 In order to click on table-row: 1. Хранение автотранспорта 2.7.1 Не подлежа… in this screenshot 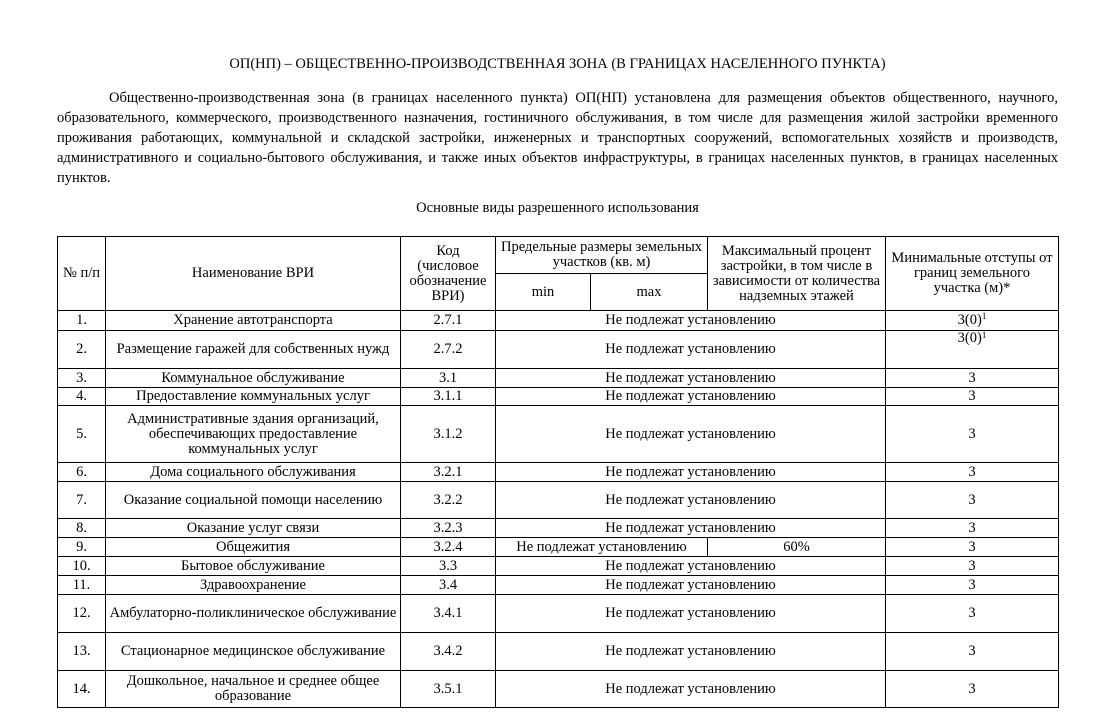, I will do `click(558, 320)`.